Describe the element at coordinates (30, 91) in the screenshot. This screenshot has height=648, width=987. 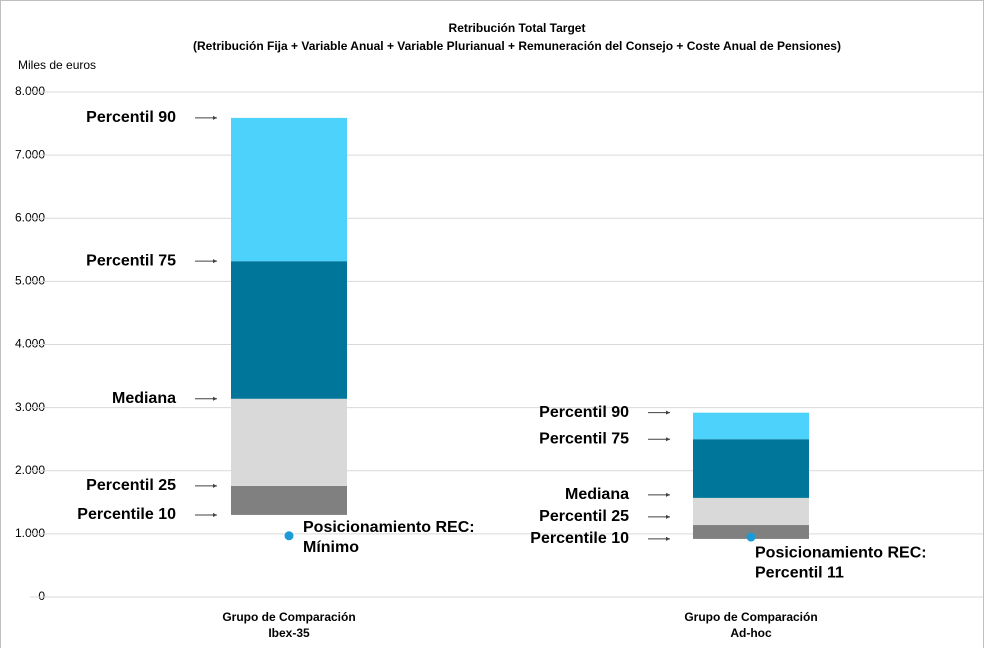
I see `y-tick-label: 8.000` at that location.